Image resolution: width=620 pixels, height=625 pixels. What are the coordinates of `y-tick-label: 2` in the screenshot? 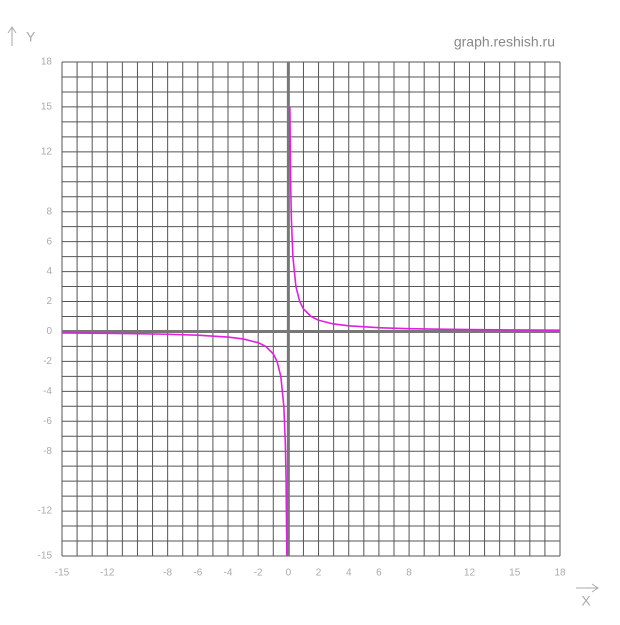 It's located at (49, 301).